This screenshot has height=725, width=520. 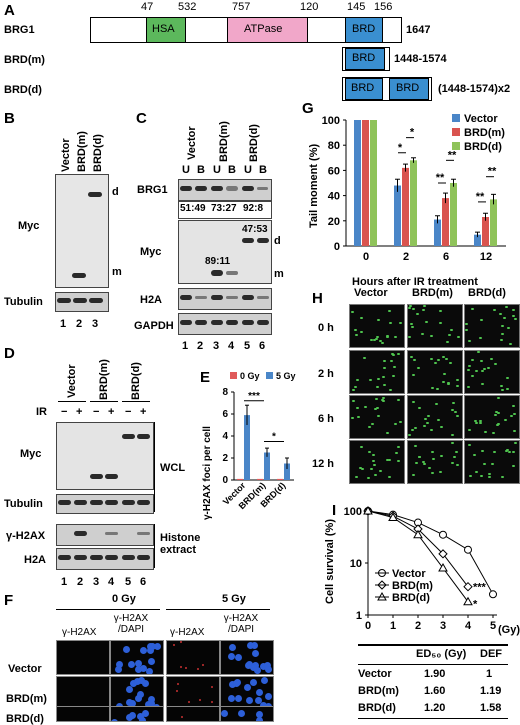 What do you see at coordinates (143, 412) in the screenshot?
I see `d-ir-6: +` at bounding box center [143, 412].